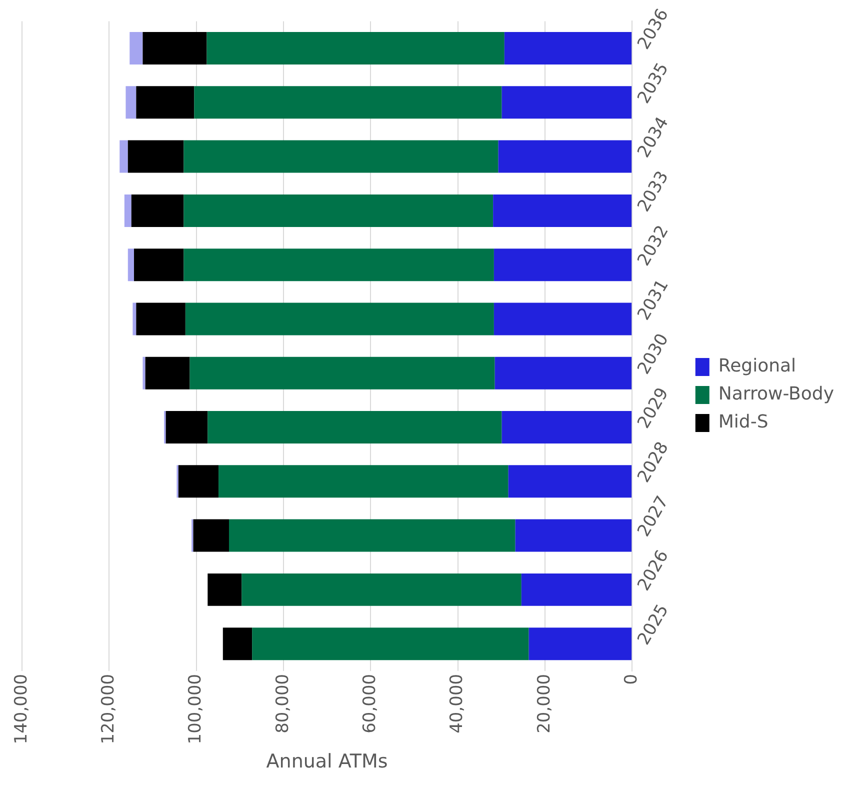 The image size is (856, 791). Describe the element at coordinates (632, 679) in the screenshot. I see `x-tick-label: 0` at that location.